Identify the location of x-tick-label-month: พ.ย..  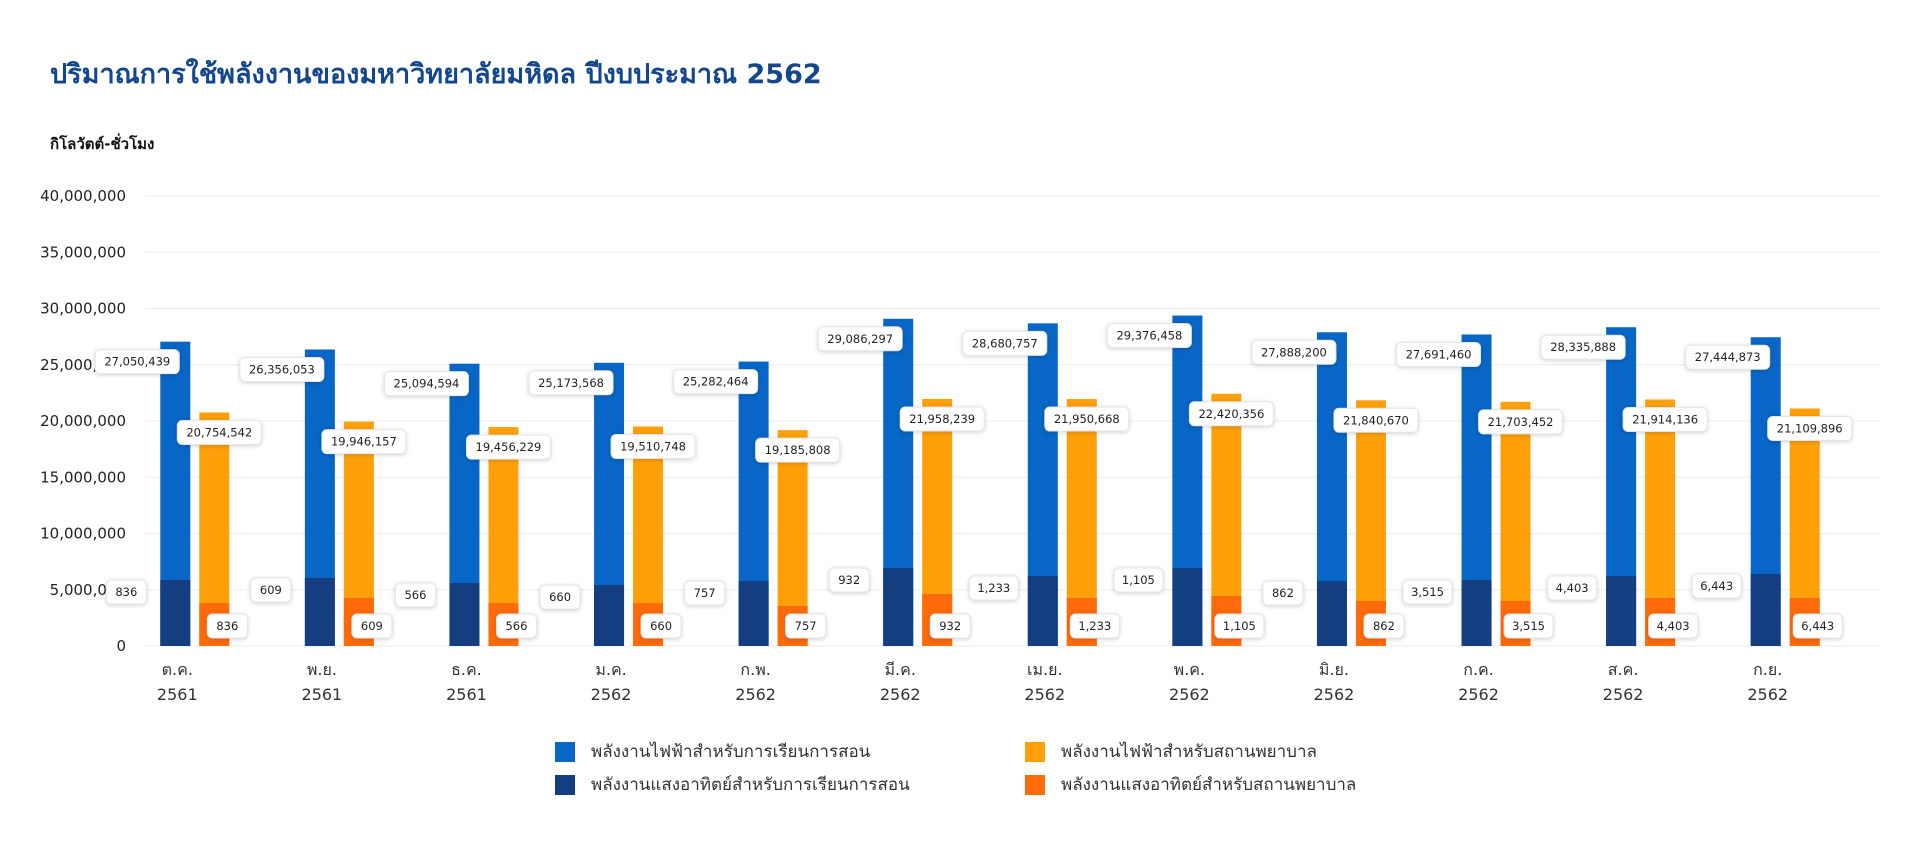
(322, 669).